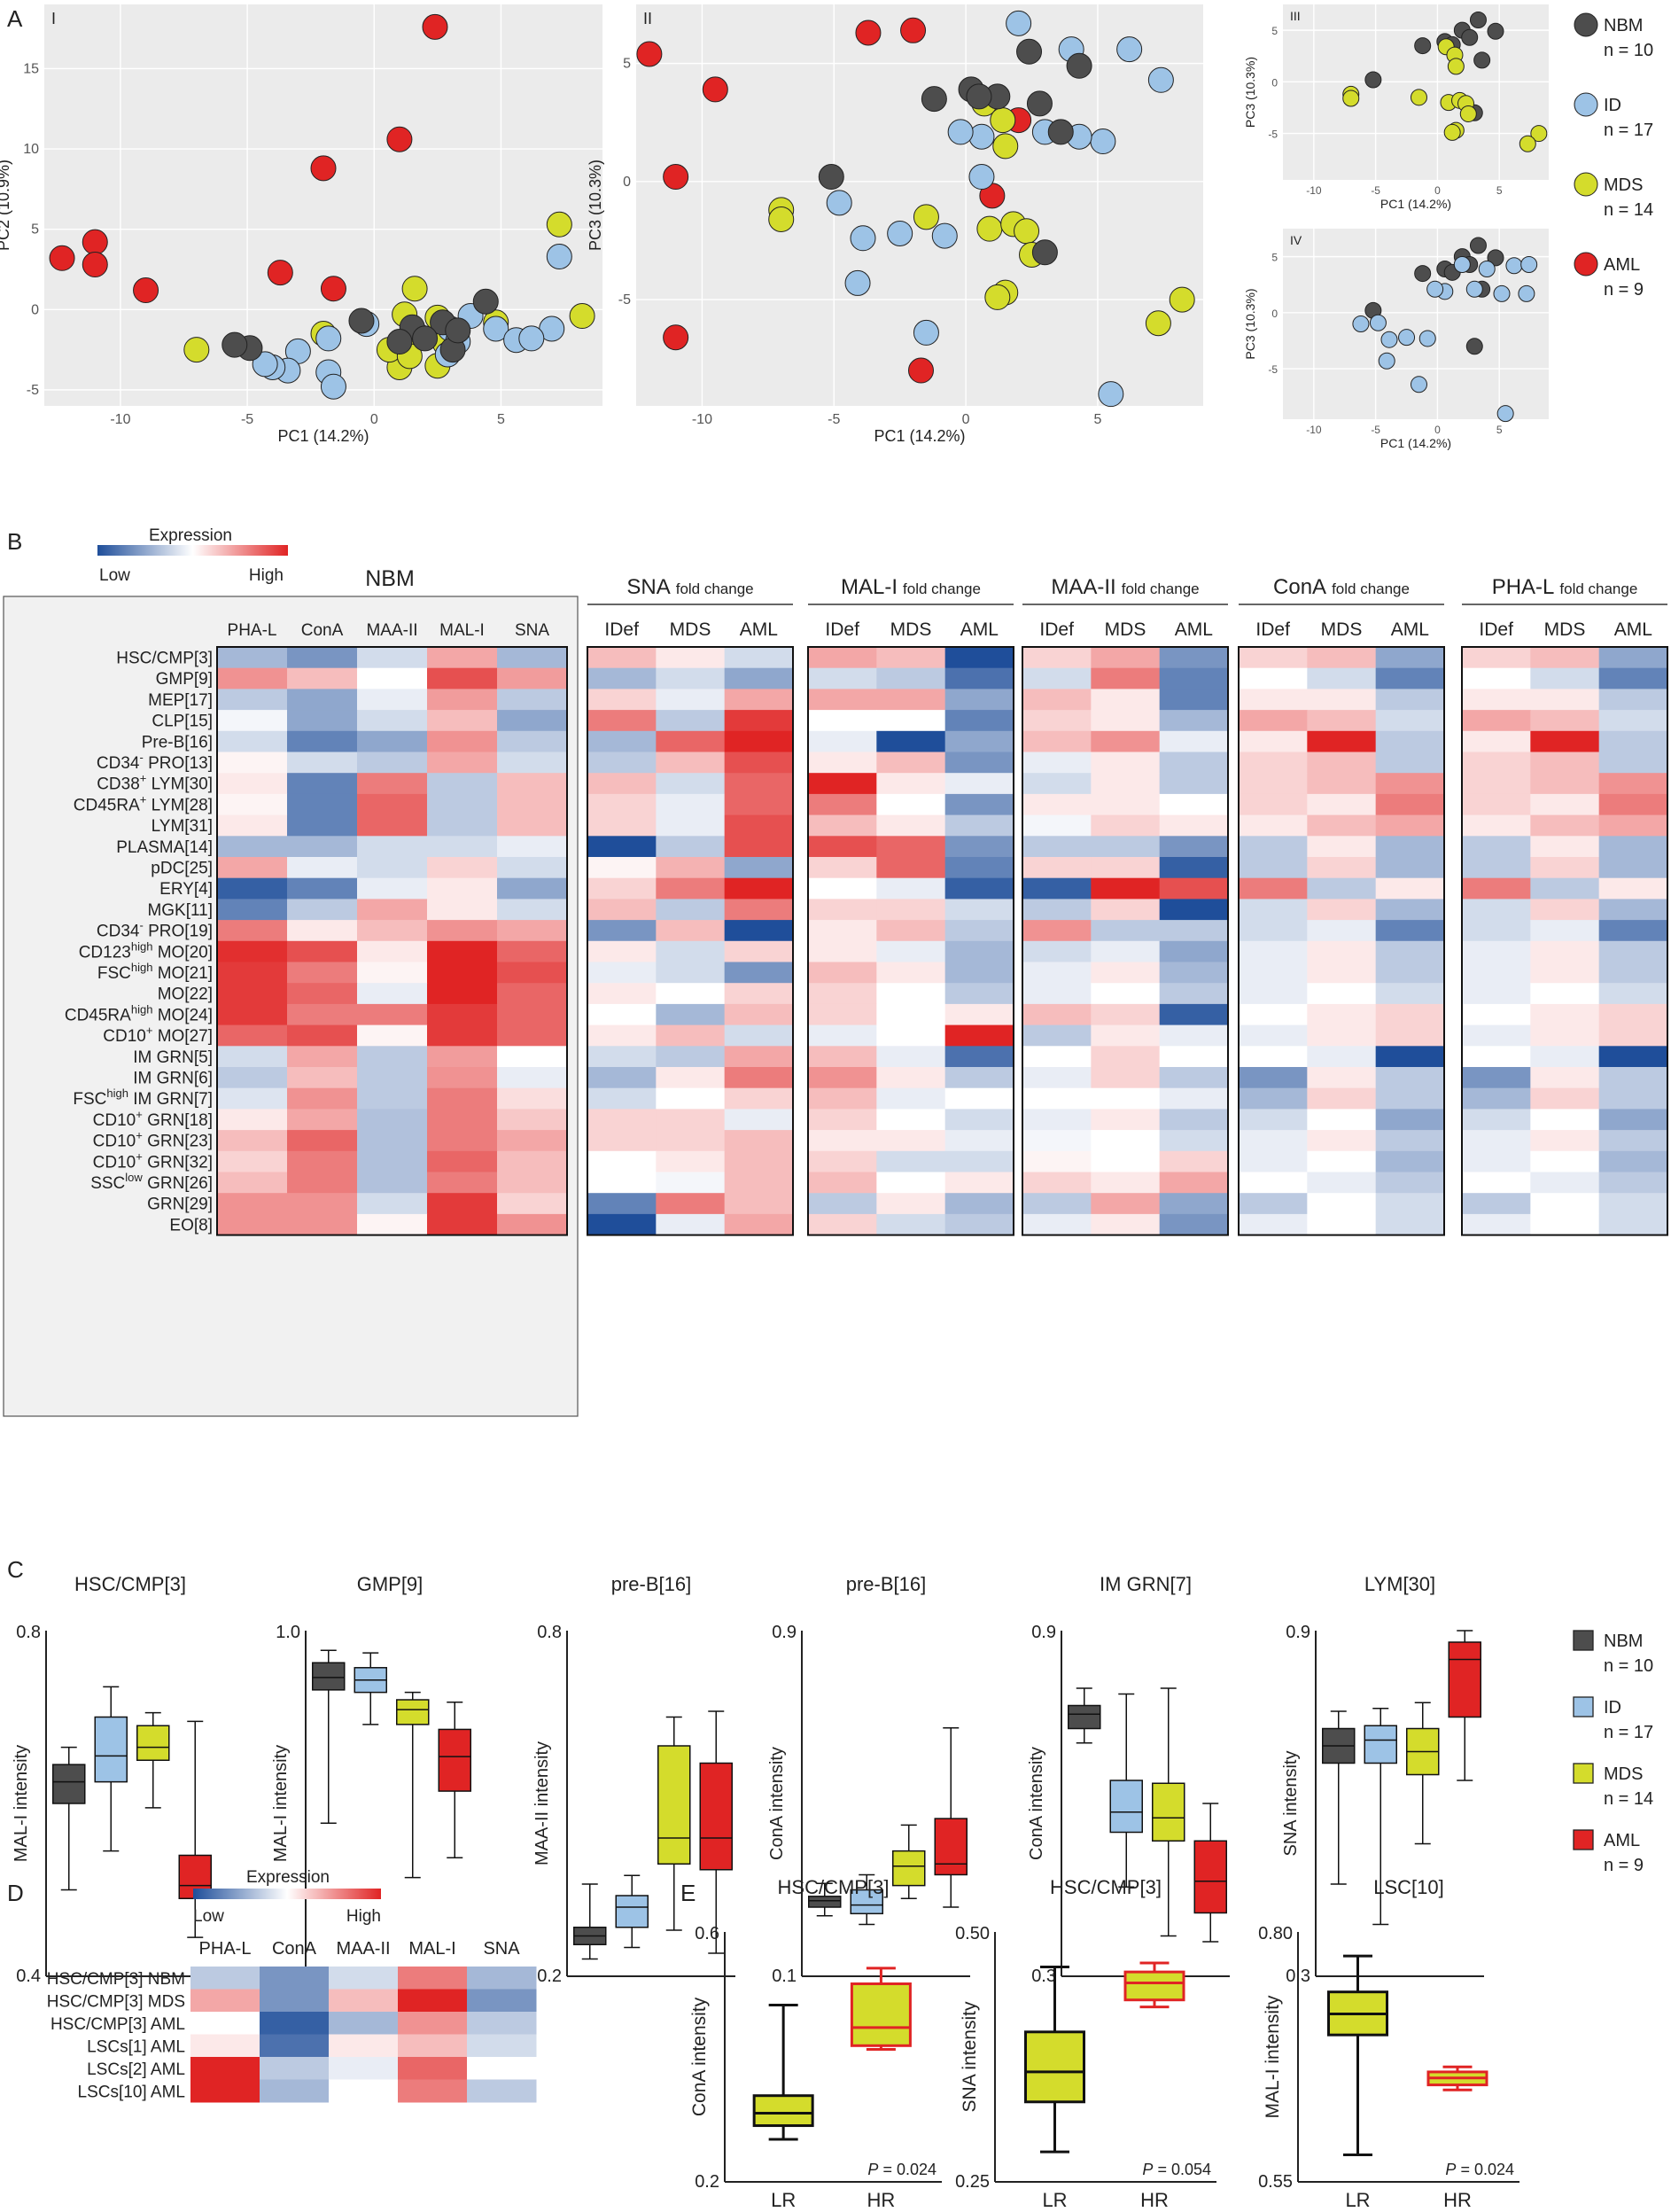 The image size is (1671, 2212). Describe the element at coordinates (1586, 104) in the screenshot. I see `legend-marker-id` at that location.